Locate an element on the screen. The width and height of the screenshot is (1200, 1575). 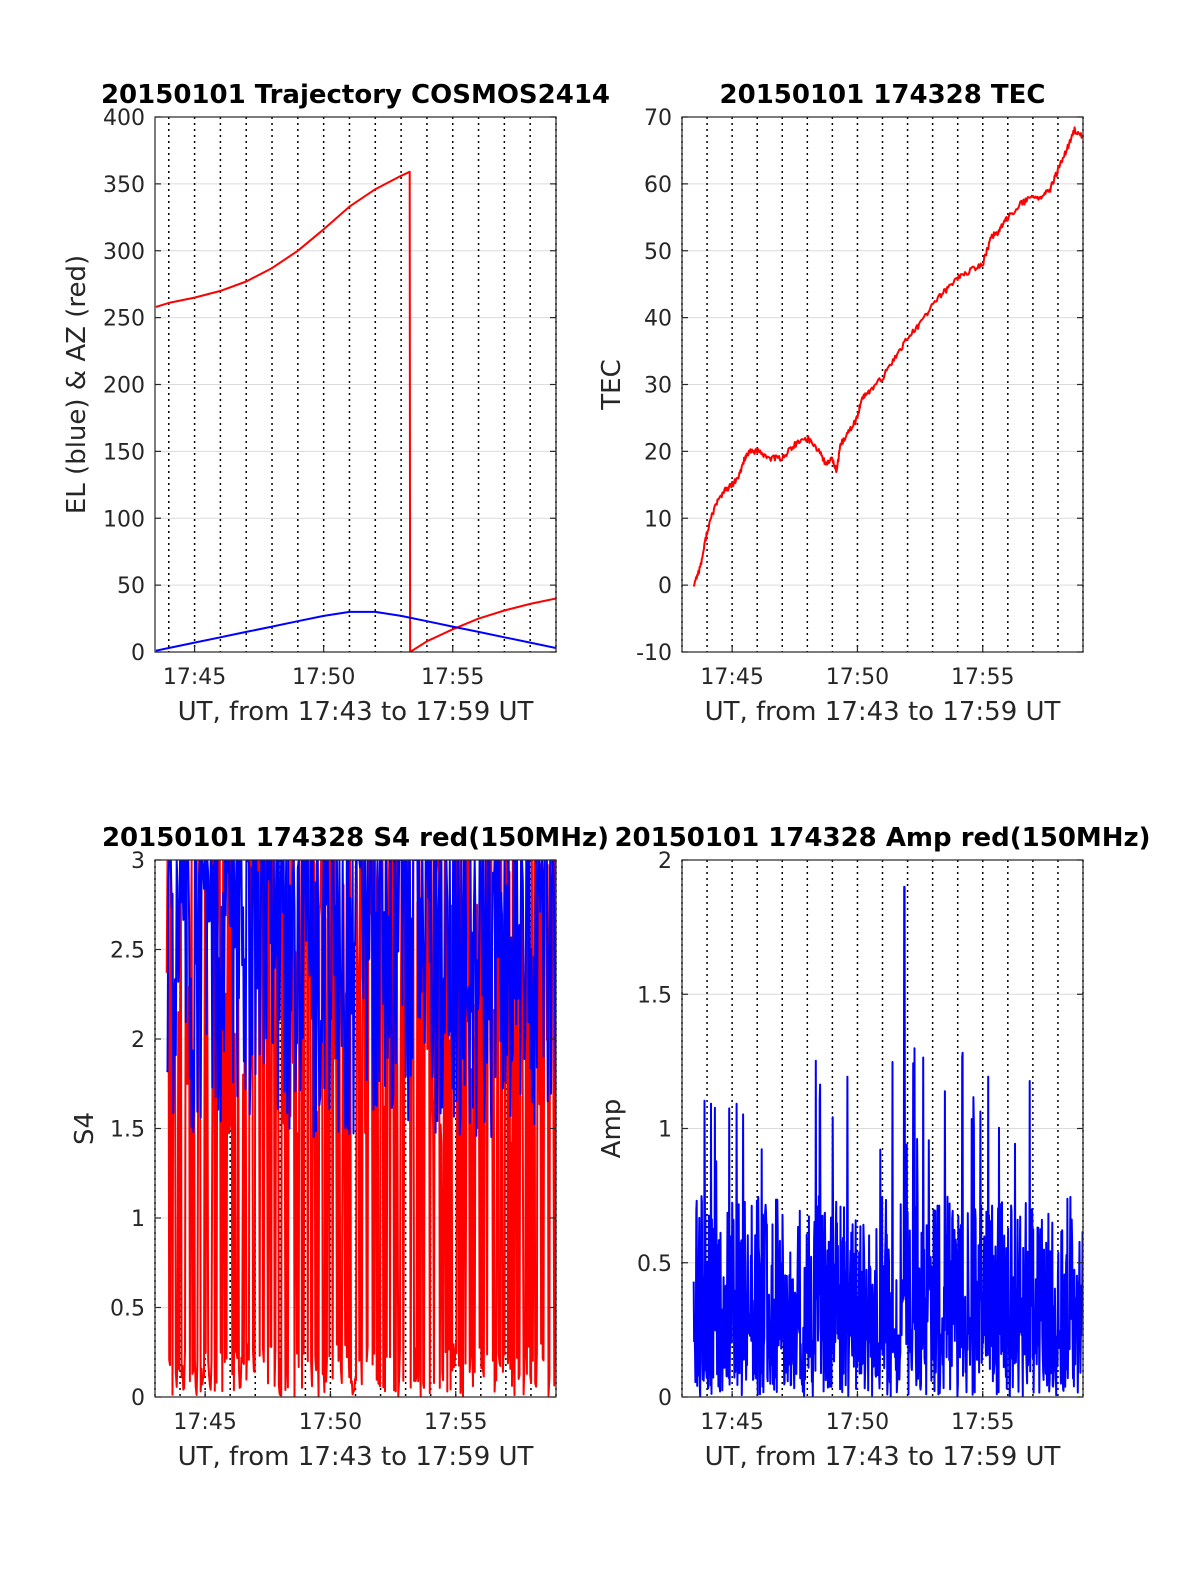
trajectory-xtick-label: 17:45 is located at coordinates (194, 677).